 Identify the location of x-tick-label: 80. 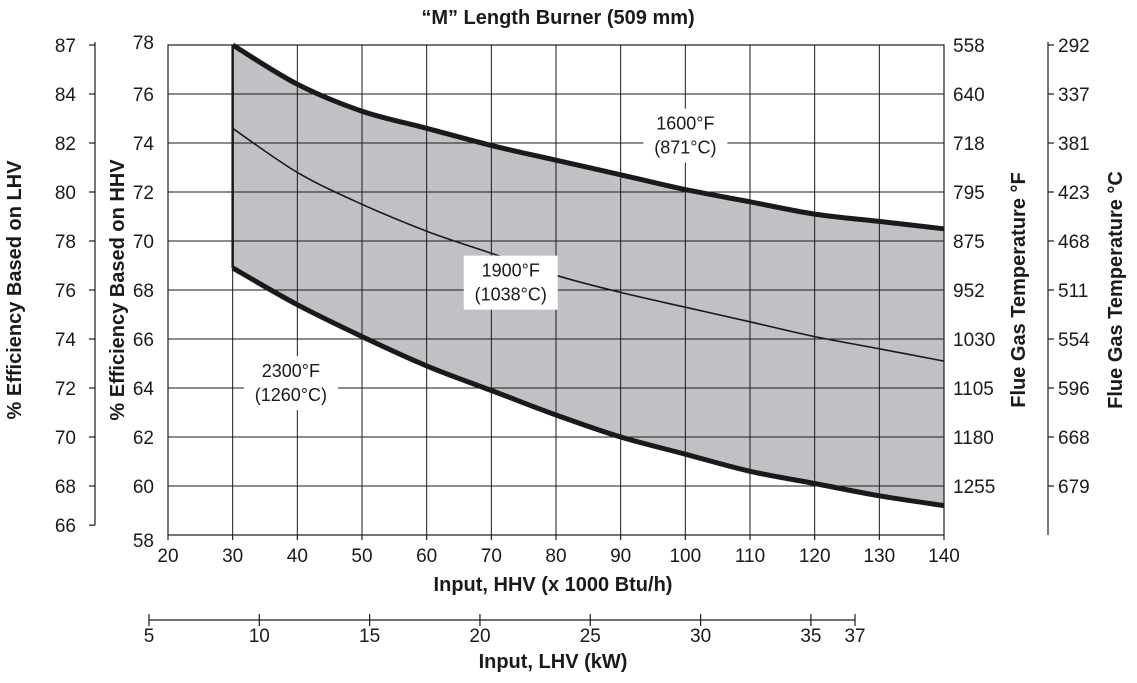
(555, 556).